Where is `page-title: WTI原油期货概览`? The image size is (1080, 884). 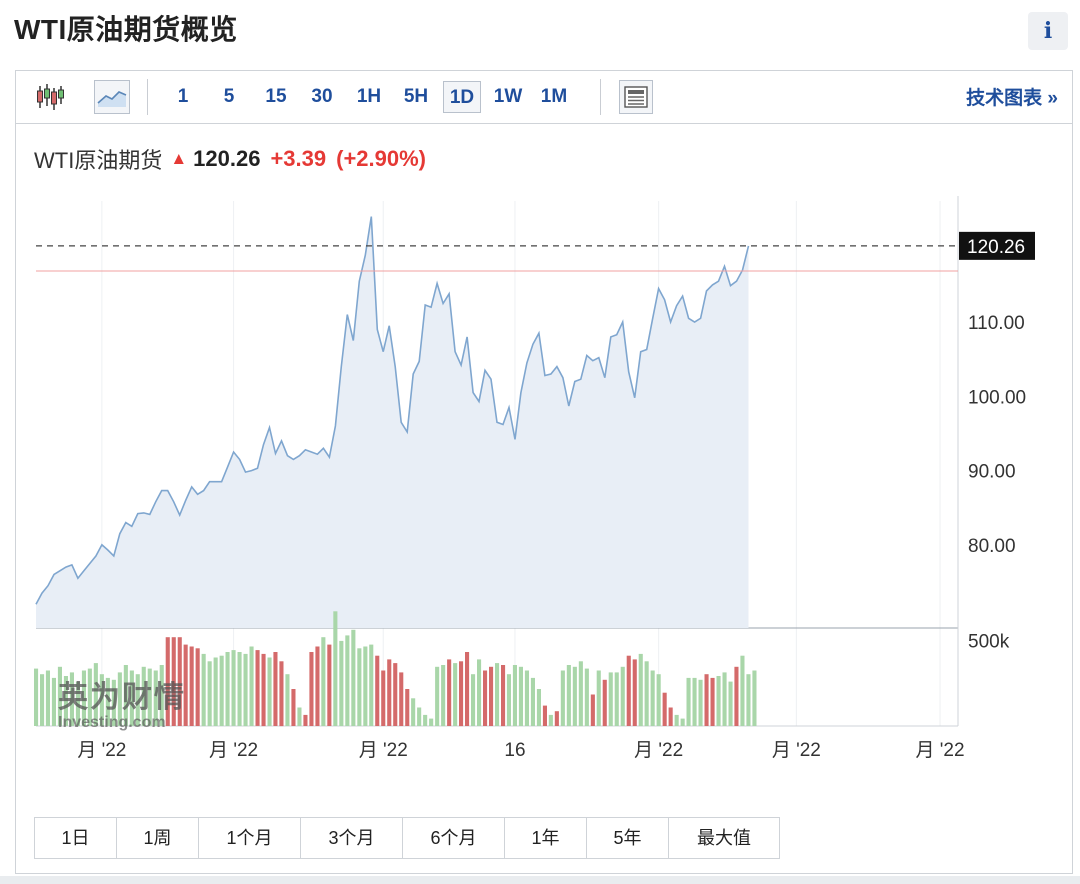
page-title: WTI原油期货概览 is located at coordinates (126, 29).